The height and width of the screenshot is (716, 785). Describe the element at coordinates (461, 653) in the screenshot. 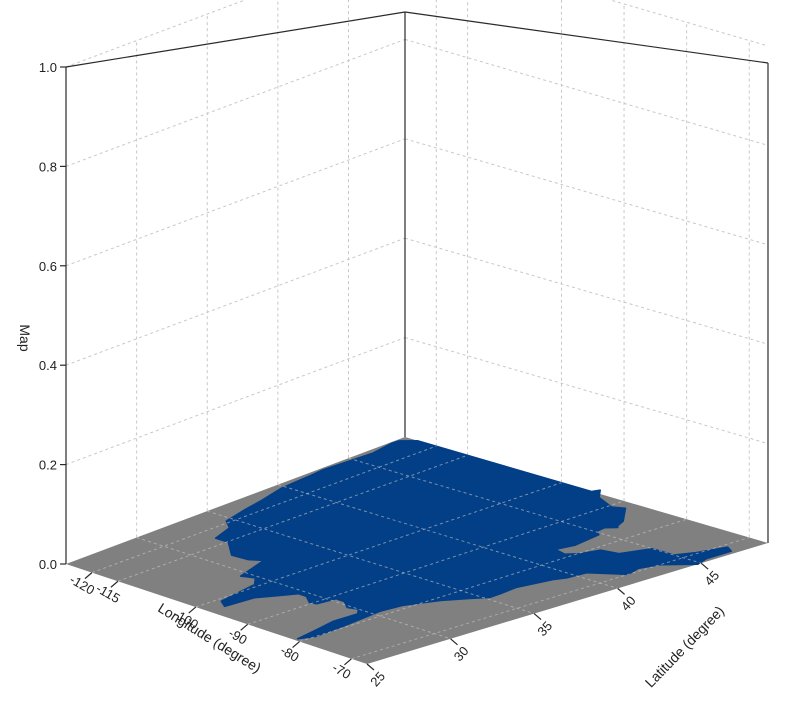

I see `y-tick-label: 30` at that location.